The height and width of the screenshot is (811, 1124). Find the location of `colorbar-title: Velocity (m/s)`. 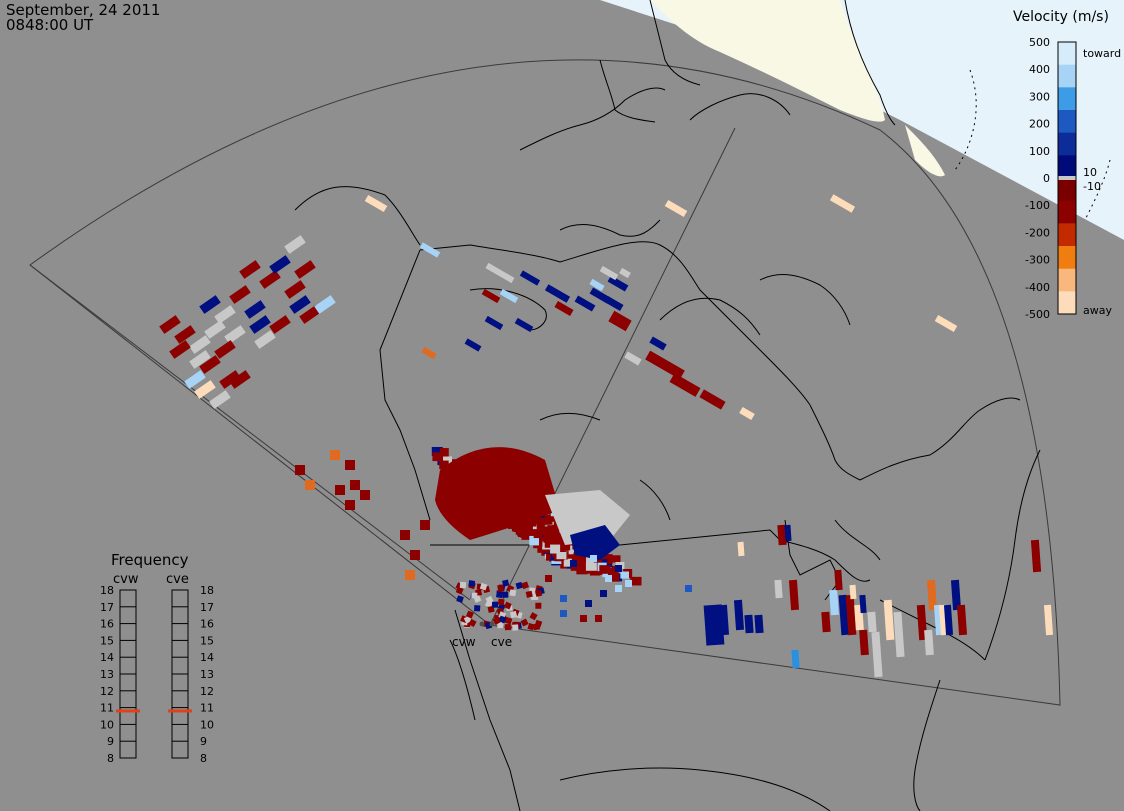

colorbar-title: Velocity (m/s) is located at coordinates (1061, 17).